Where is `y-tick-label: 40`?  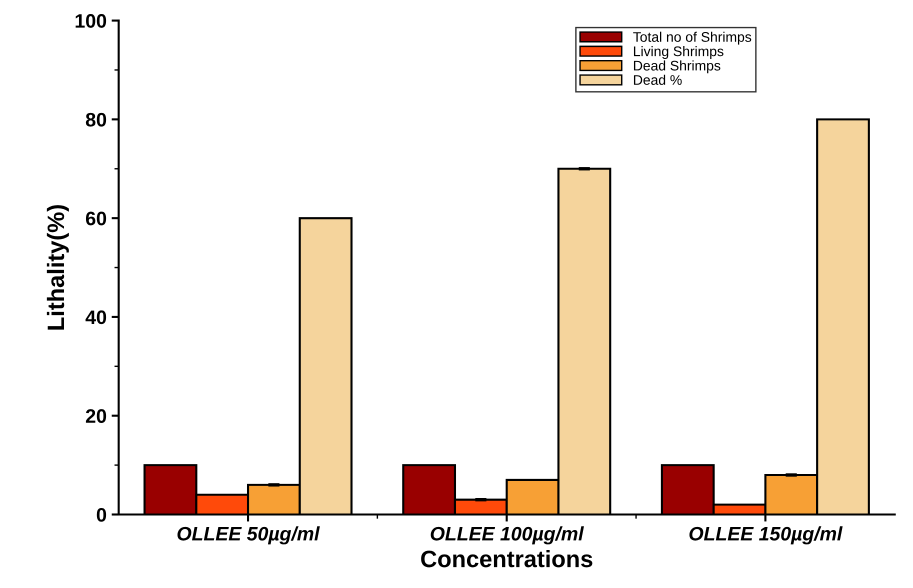 y-tick-label: 40 is located at coordinates (96, 317).